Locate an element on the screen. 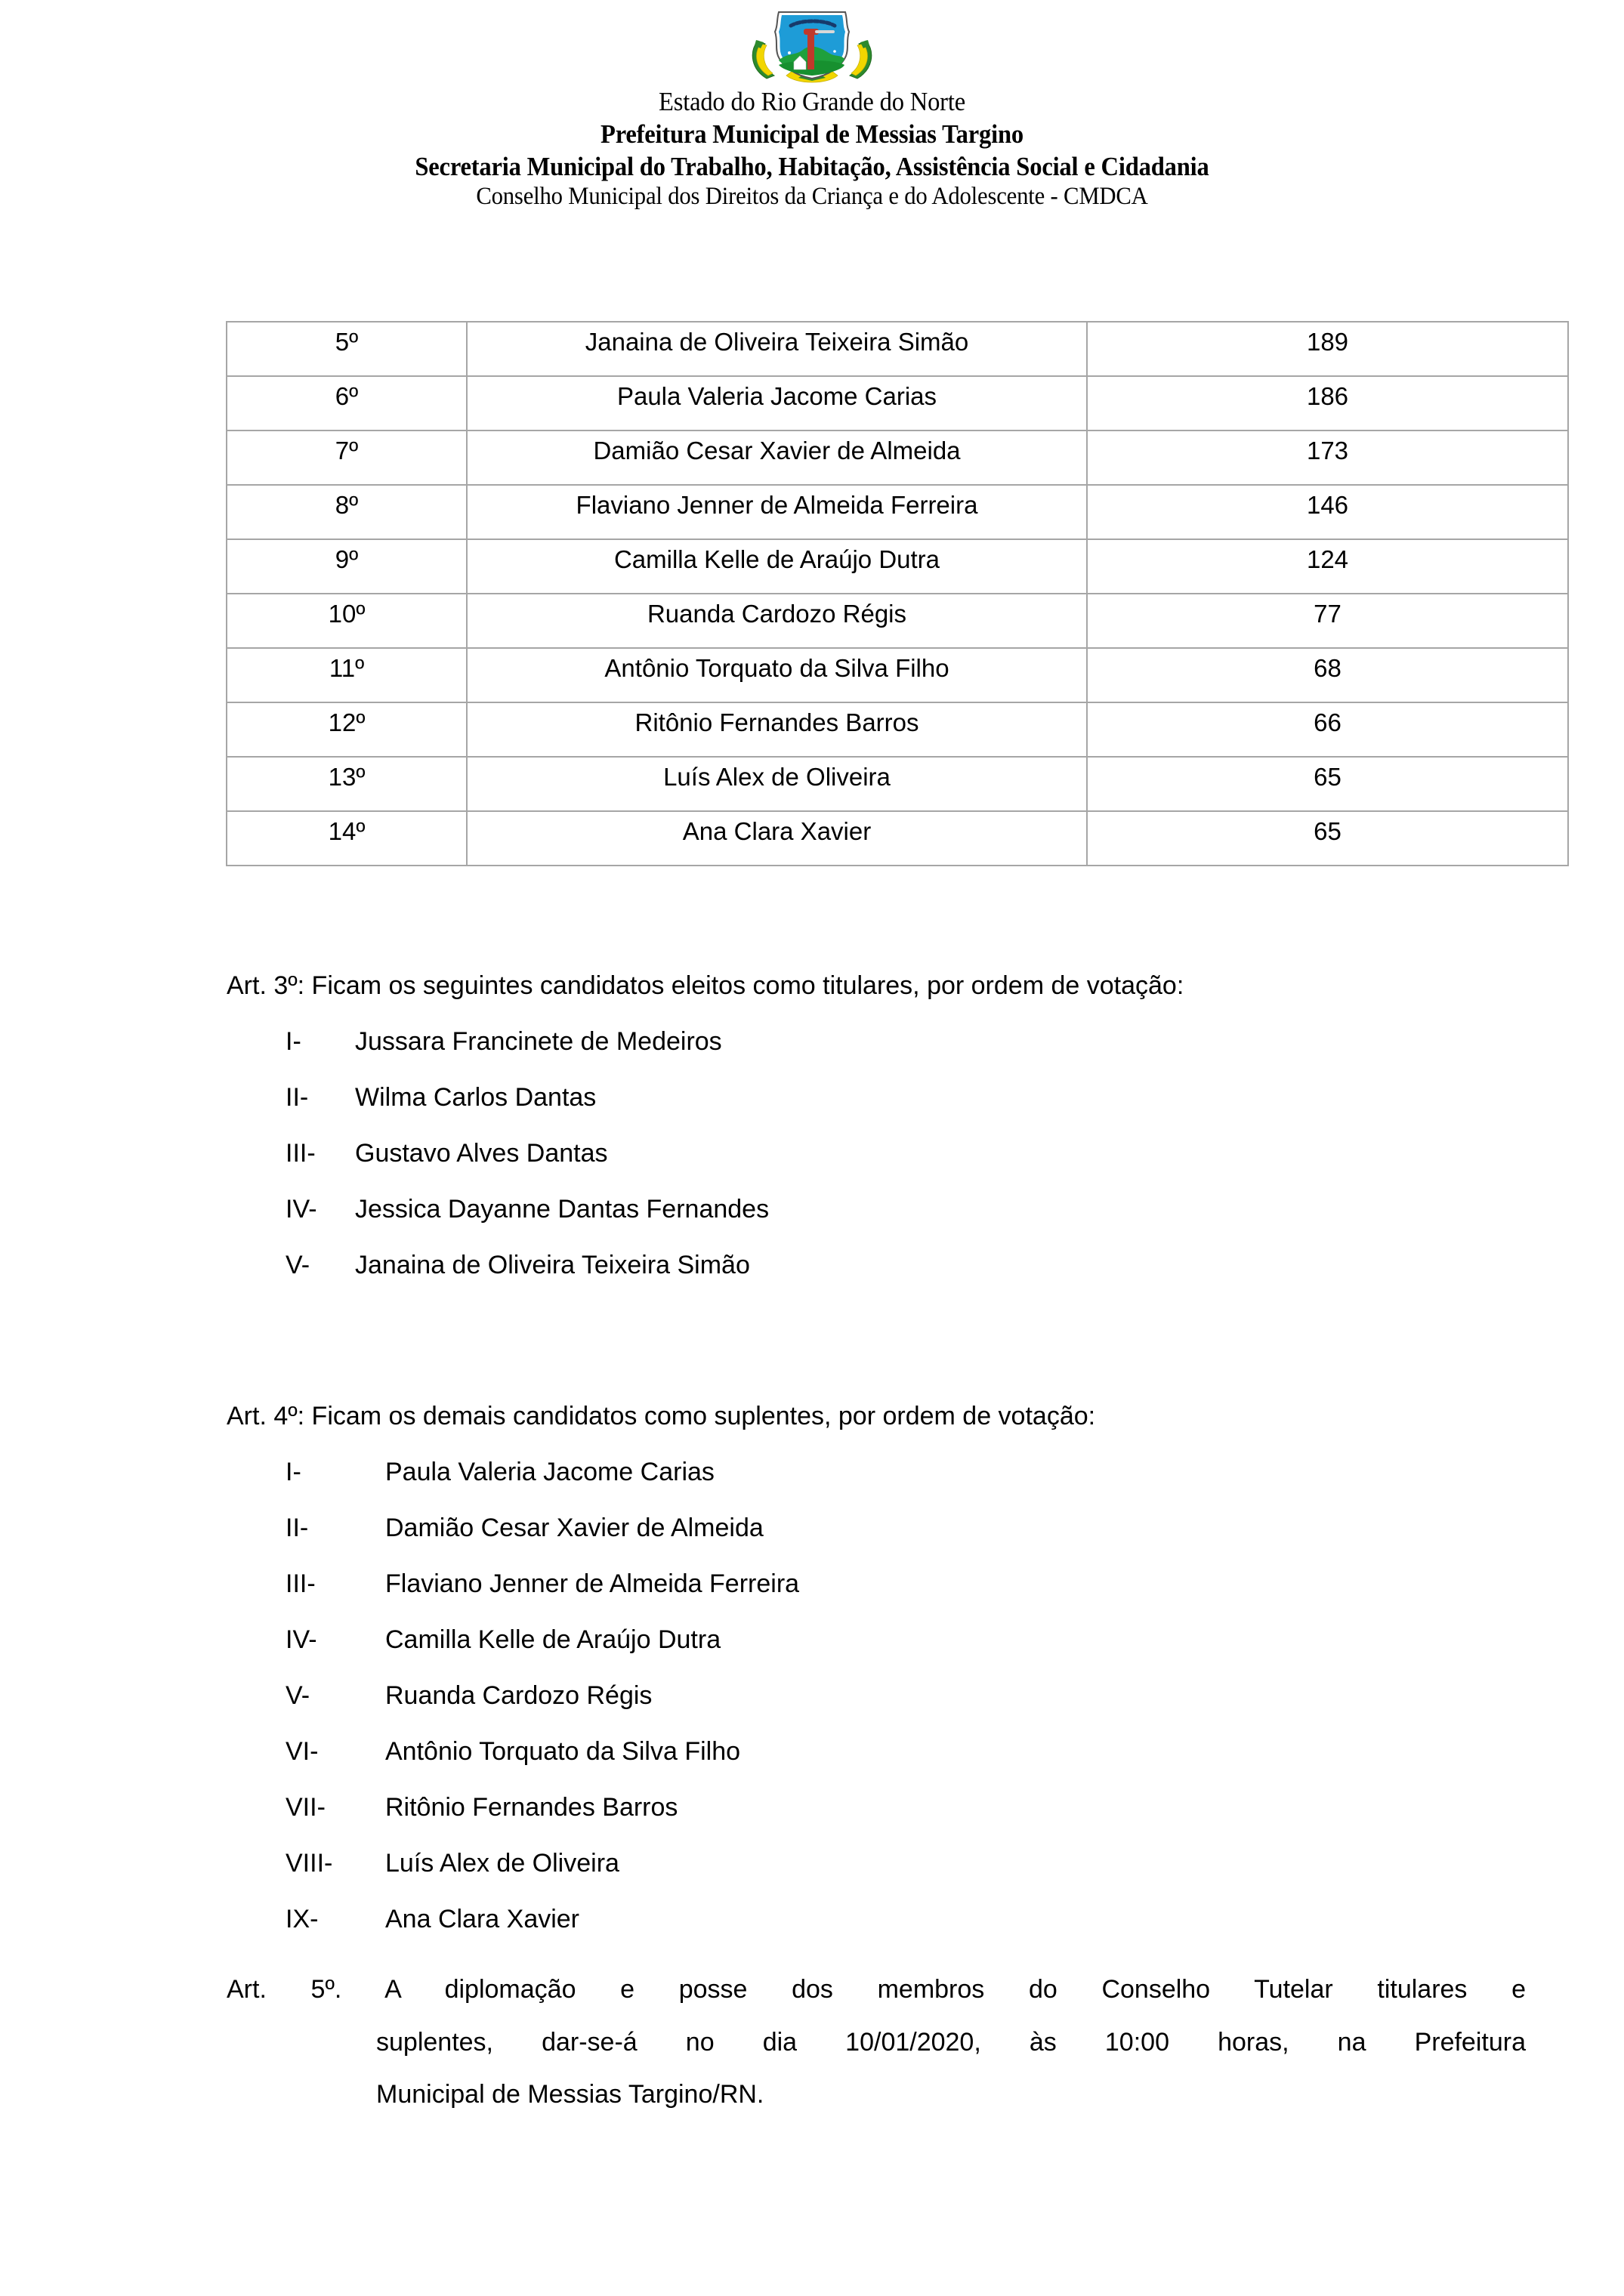 The width and height of the screenshot is (1624, 2296). list-item-label: Ana Clara Xavier is located at coordinates (482, 1919).